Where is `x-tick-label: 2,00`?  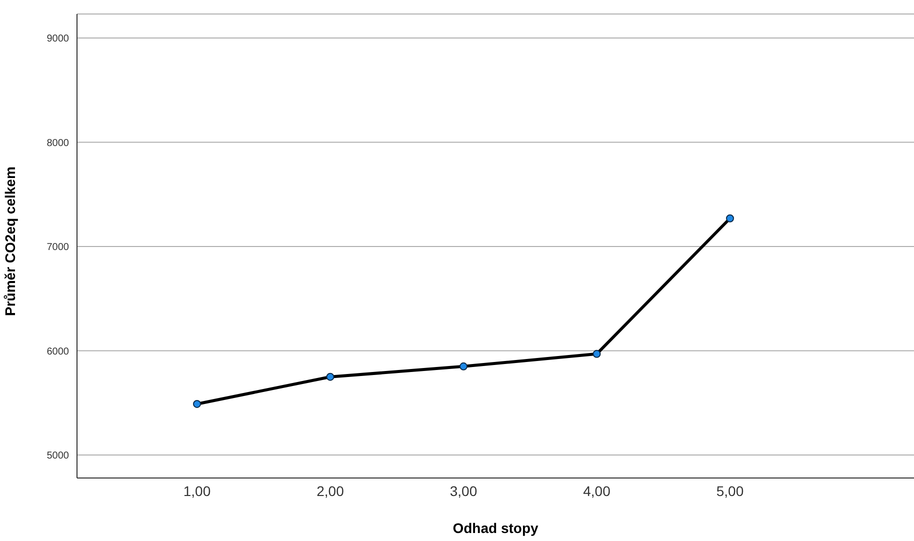
x-tick-label: 2,00 is located at coordinates (330, 490).